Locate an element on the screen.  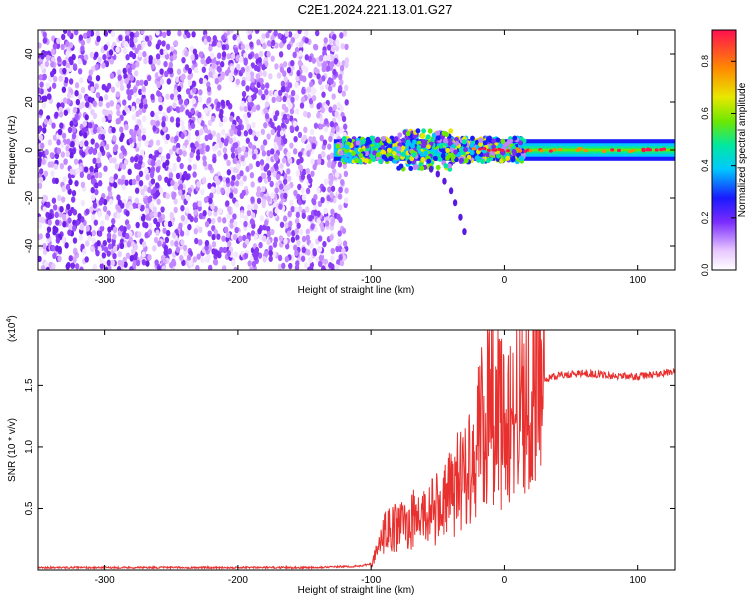
trail-cell is located at coordinates (460, 217).